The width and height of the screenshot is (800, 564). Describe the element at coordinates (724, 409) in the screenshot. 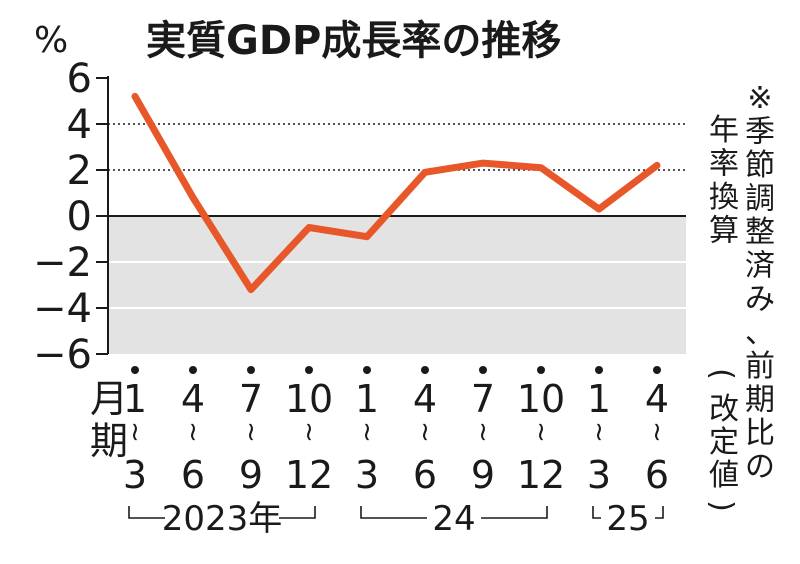

I see `revised-char: 改` at that location.